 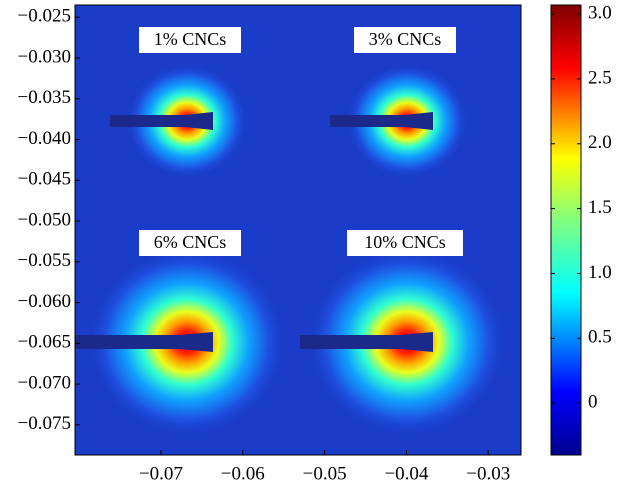 I want to click on colorbar-tick-label: 2.0, so click(x=600, y=142).